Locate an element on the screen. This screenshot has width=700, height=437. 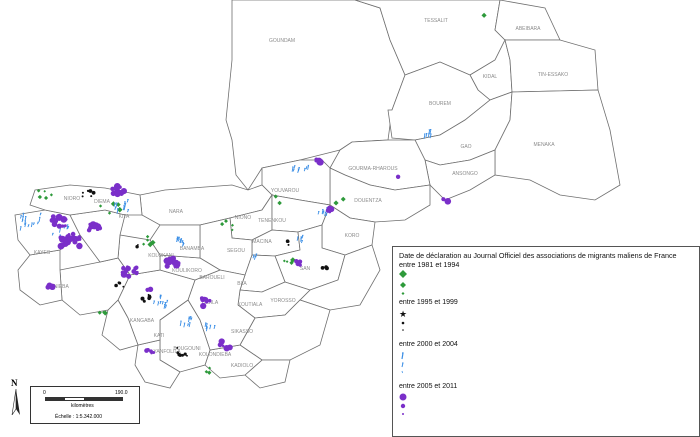
label-kati: KATI is located at coordinates (159, 336).